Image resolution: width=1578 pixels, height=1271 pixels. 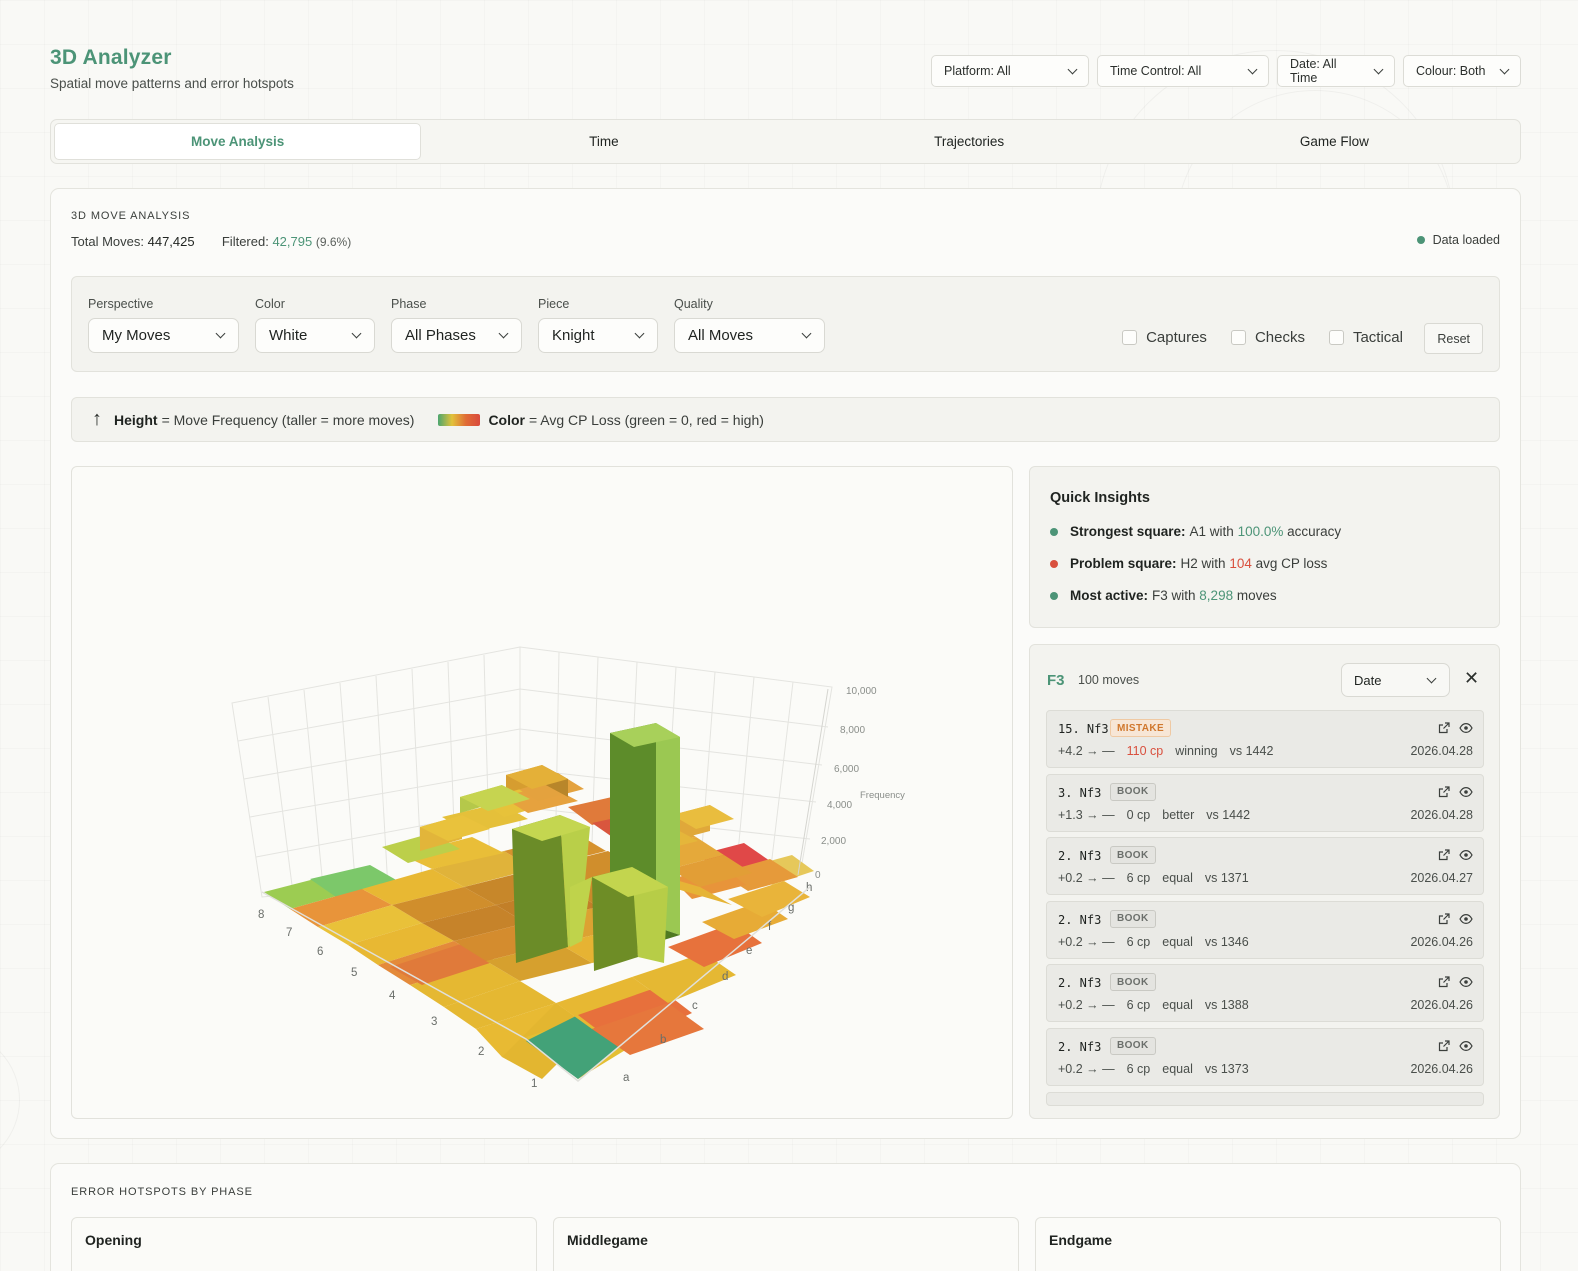 What do you see at coordinates (1080, 919) in the screenshot?
I see `move-notation: 2. Nf3` at bounding box center [1080, 919].